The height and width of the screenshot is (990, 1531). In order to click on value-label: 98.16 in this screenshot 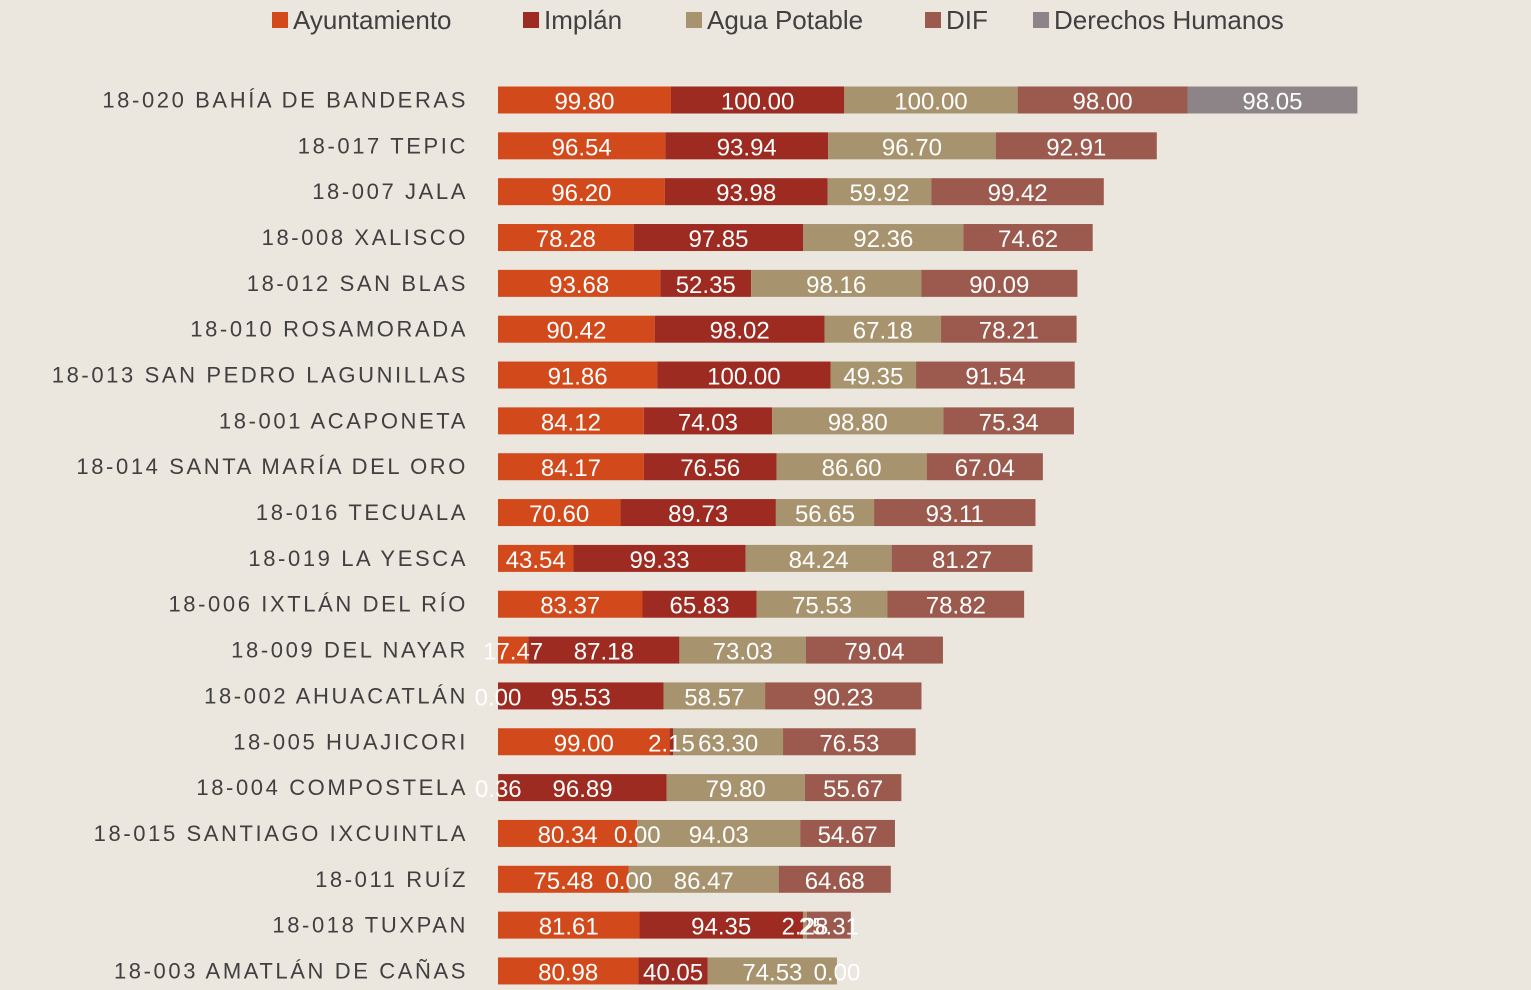, I will do `click(836, 285)`.